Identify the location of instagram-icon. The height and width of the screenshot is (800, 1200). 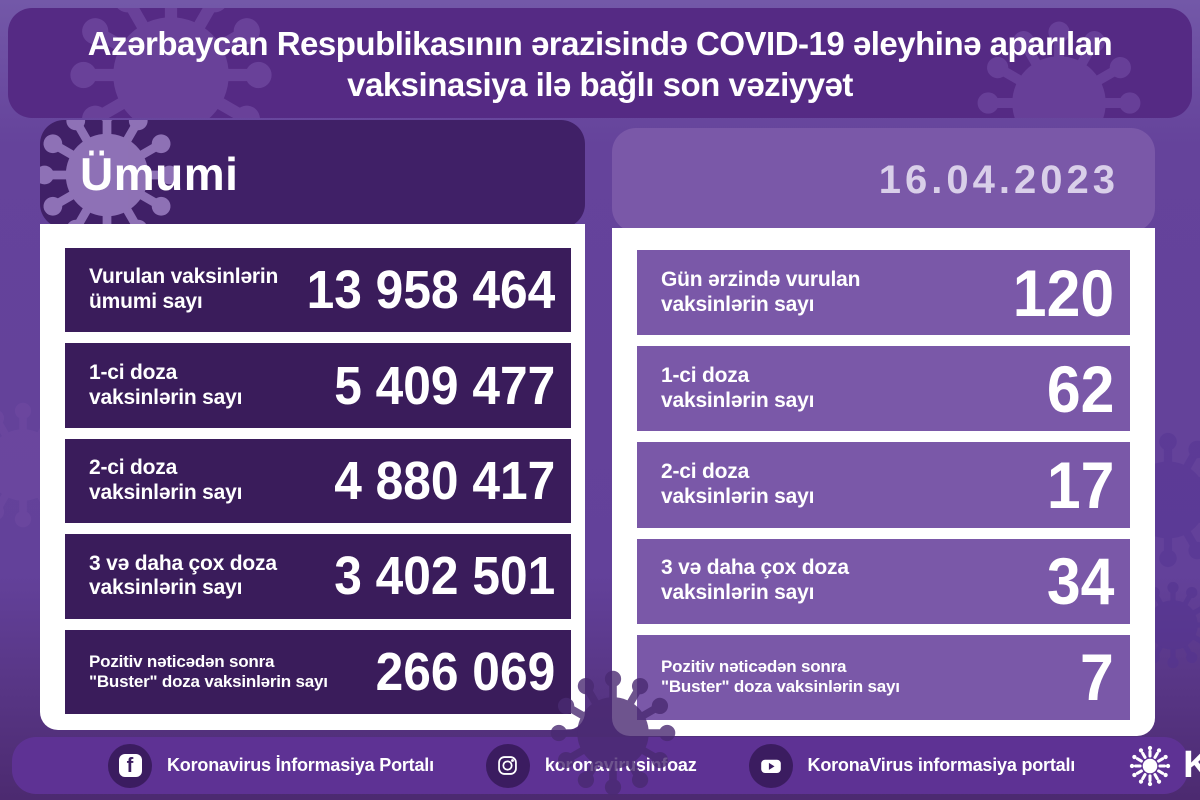
(507, 765).